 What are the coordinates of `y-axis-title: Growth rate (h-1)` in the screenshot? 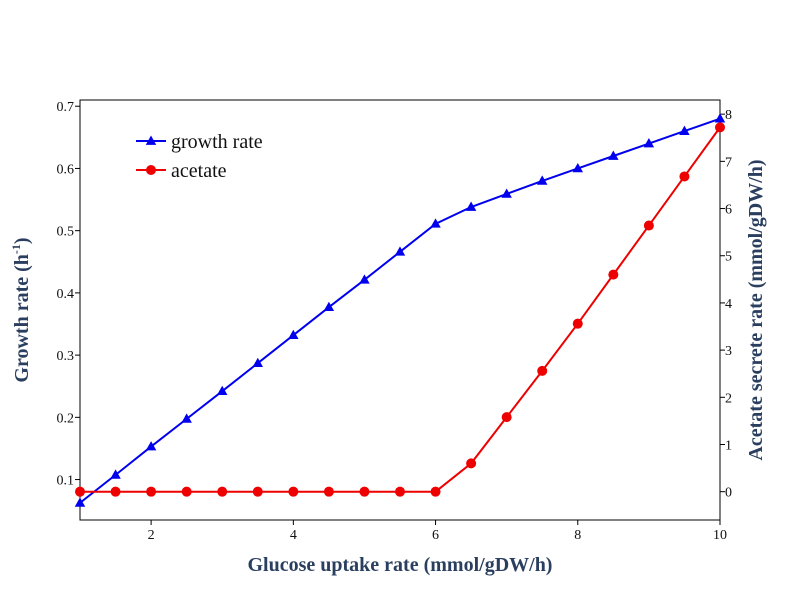 It's located at (21, 309).